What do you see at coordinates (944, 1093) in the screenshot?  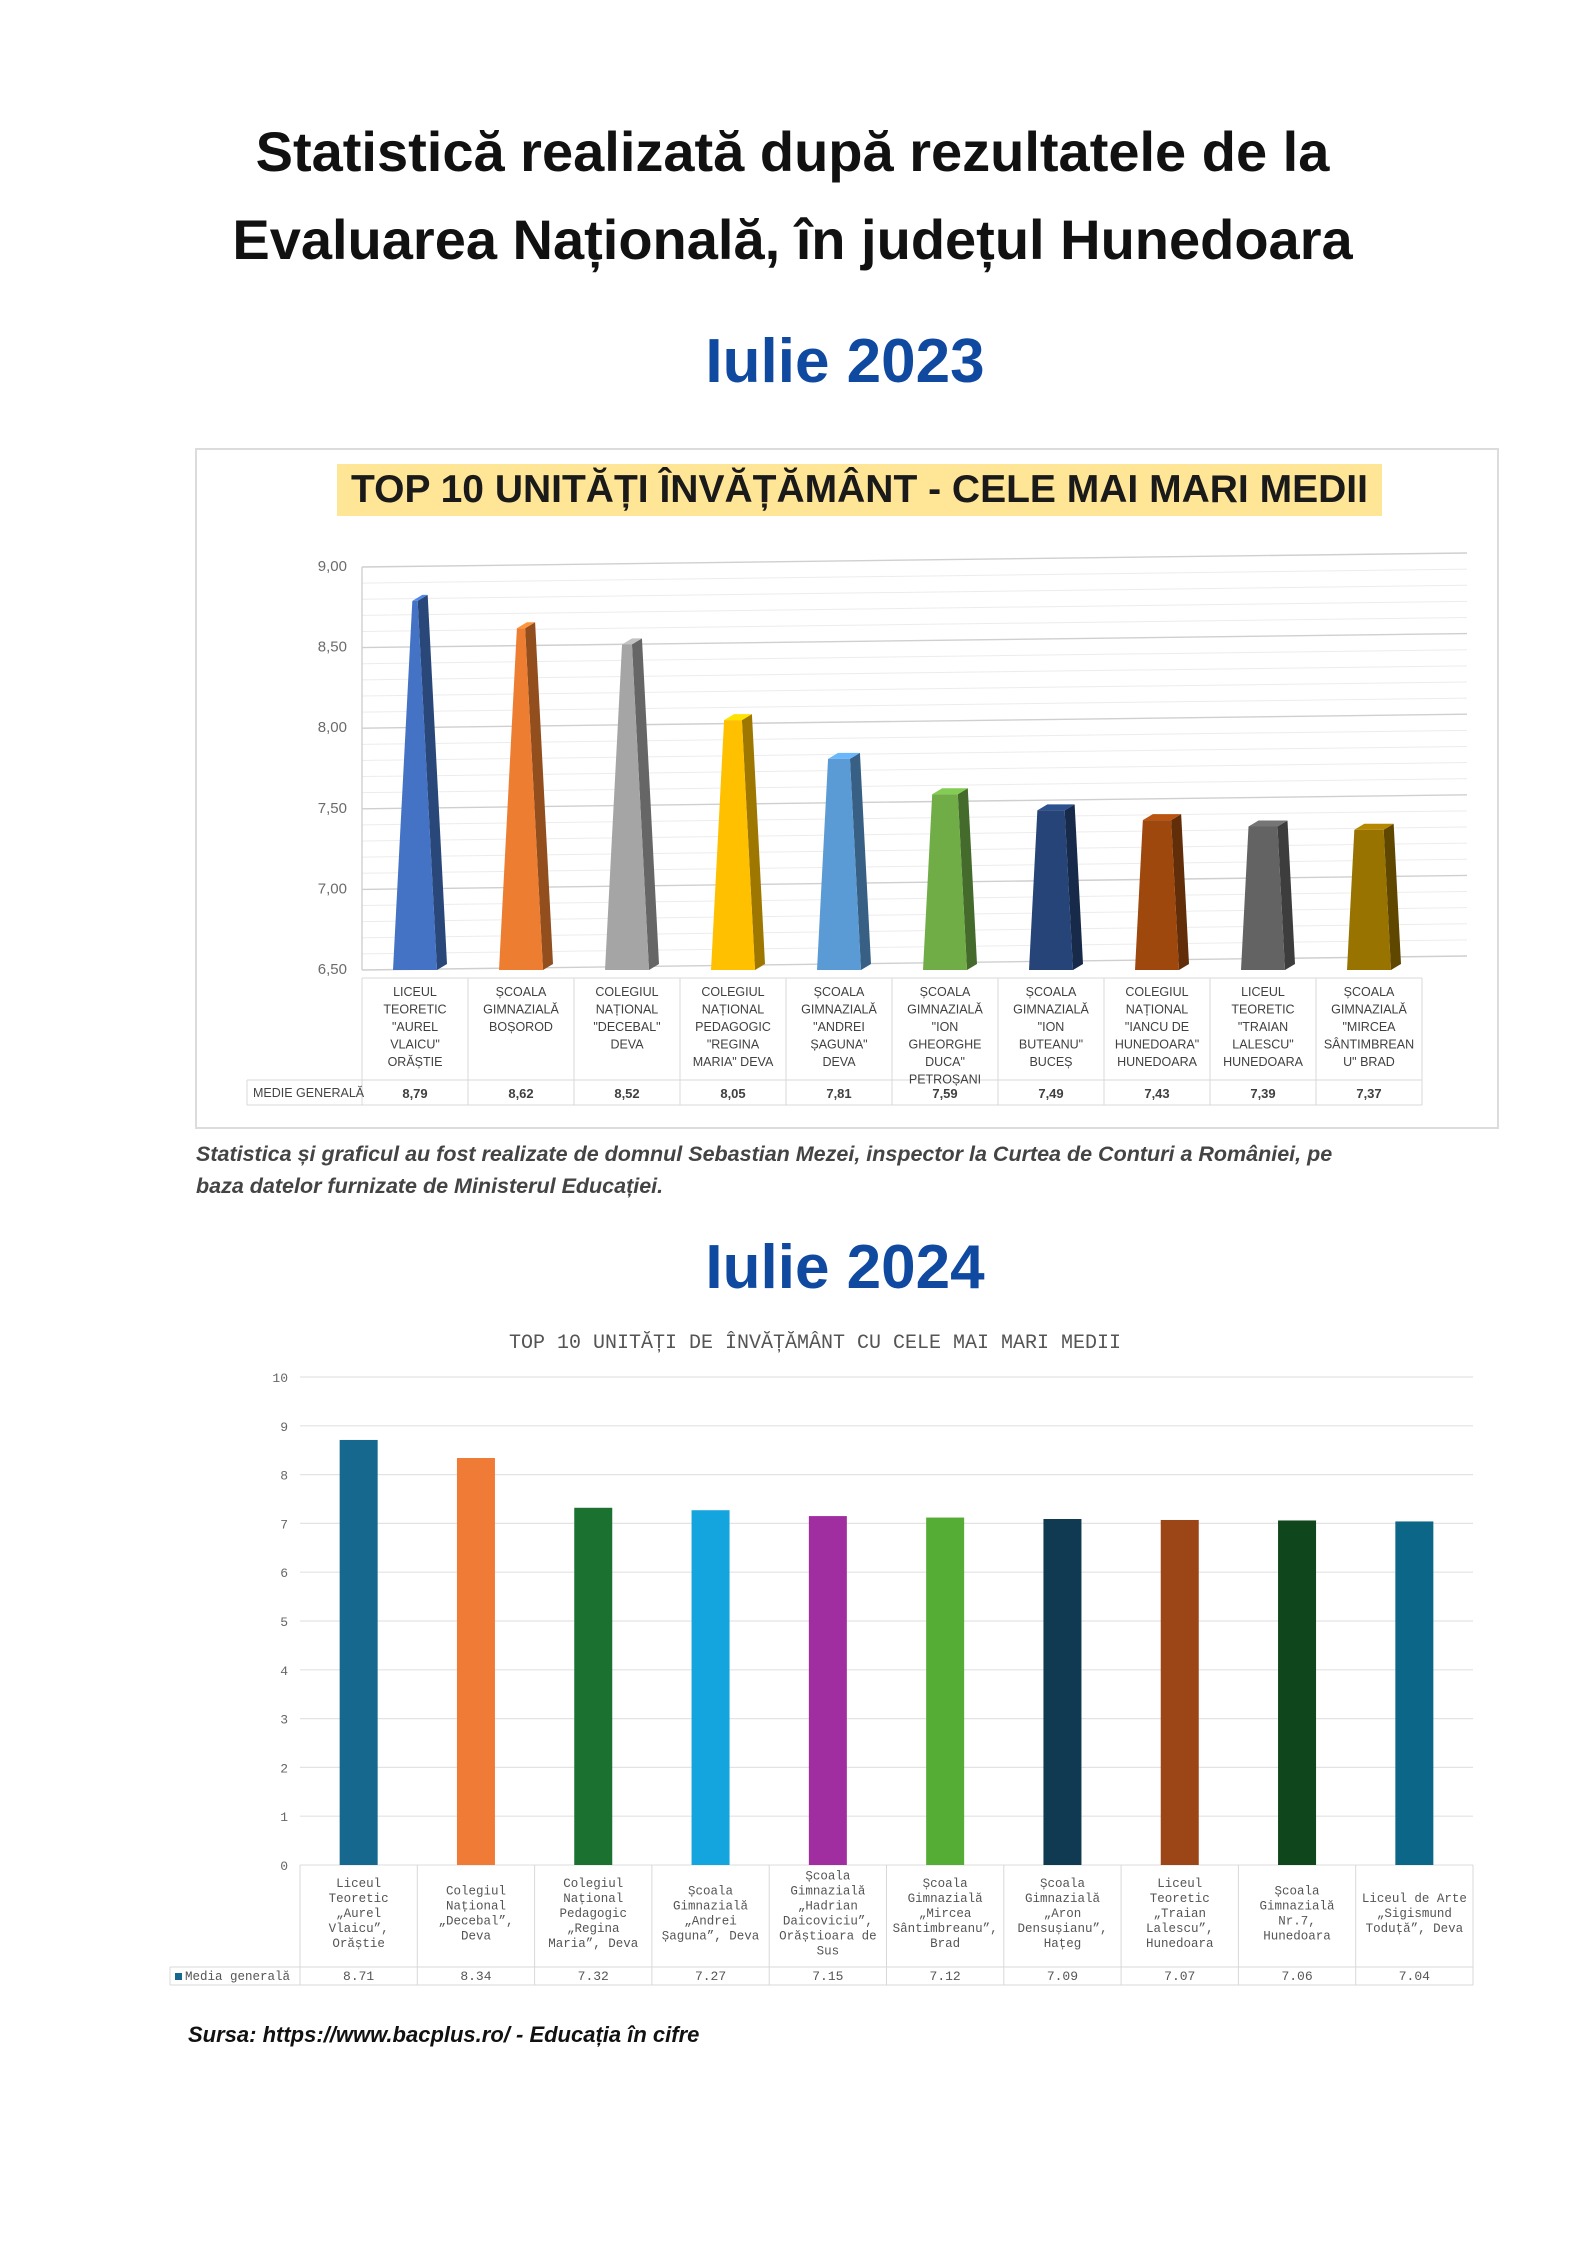 I see `data-label: 7,59` at bounding box center [944, 1093].